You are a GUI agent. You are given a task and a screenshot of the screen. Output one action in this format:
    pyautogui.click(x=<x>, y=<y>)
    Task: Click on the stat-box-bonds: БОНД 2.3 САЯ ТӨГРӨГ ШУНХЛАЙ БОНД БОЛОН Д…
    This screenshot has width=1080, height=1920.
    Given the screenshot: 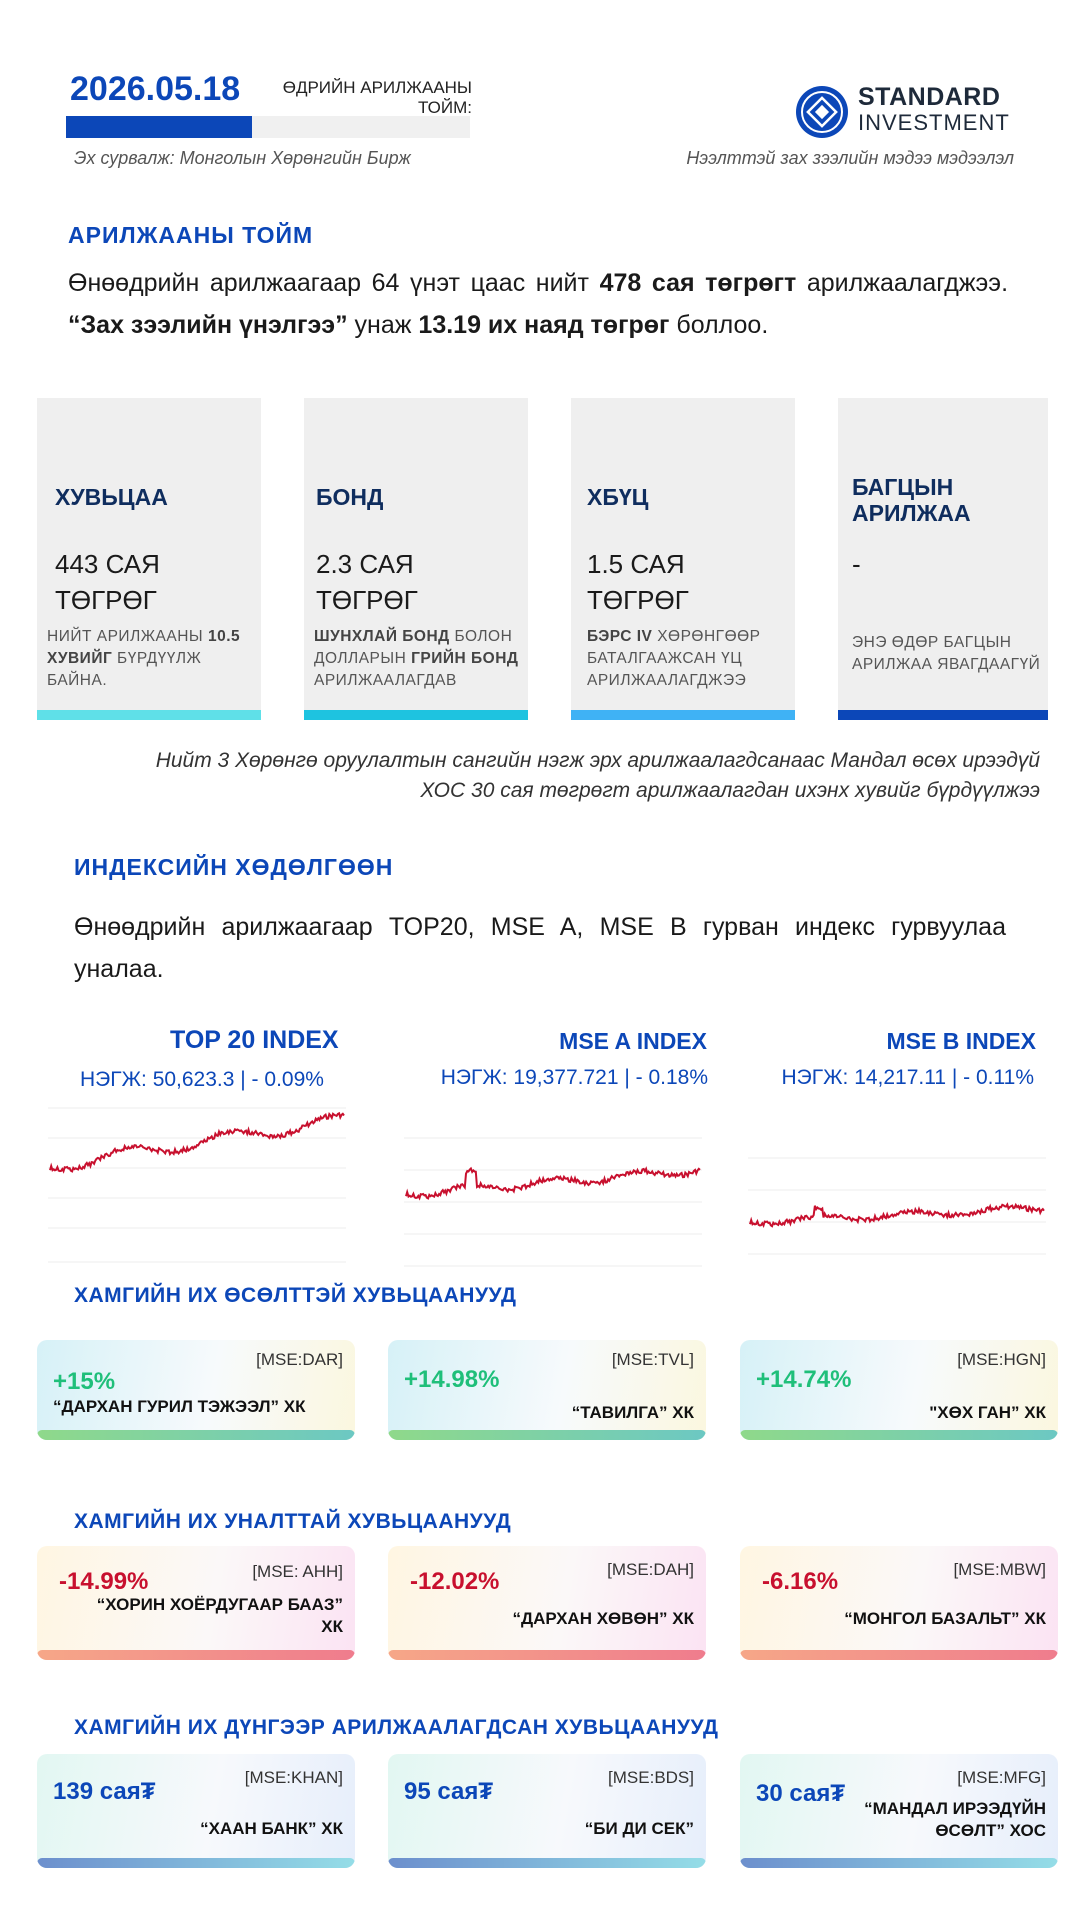 What is the action you would take?
    pyautogui.click(x=416, y=559)
    